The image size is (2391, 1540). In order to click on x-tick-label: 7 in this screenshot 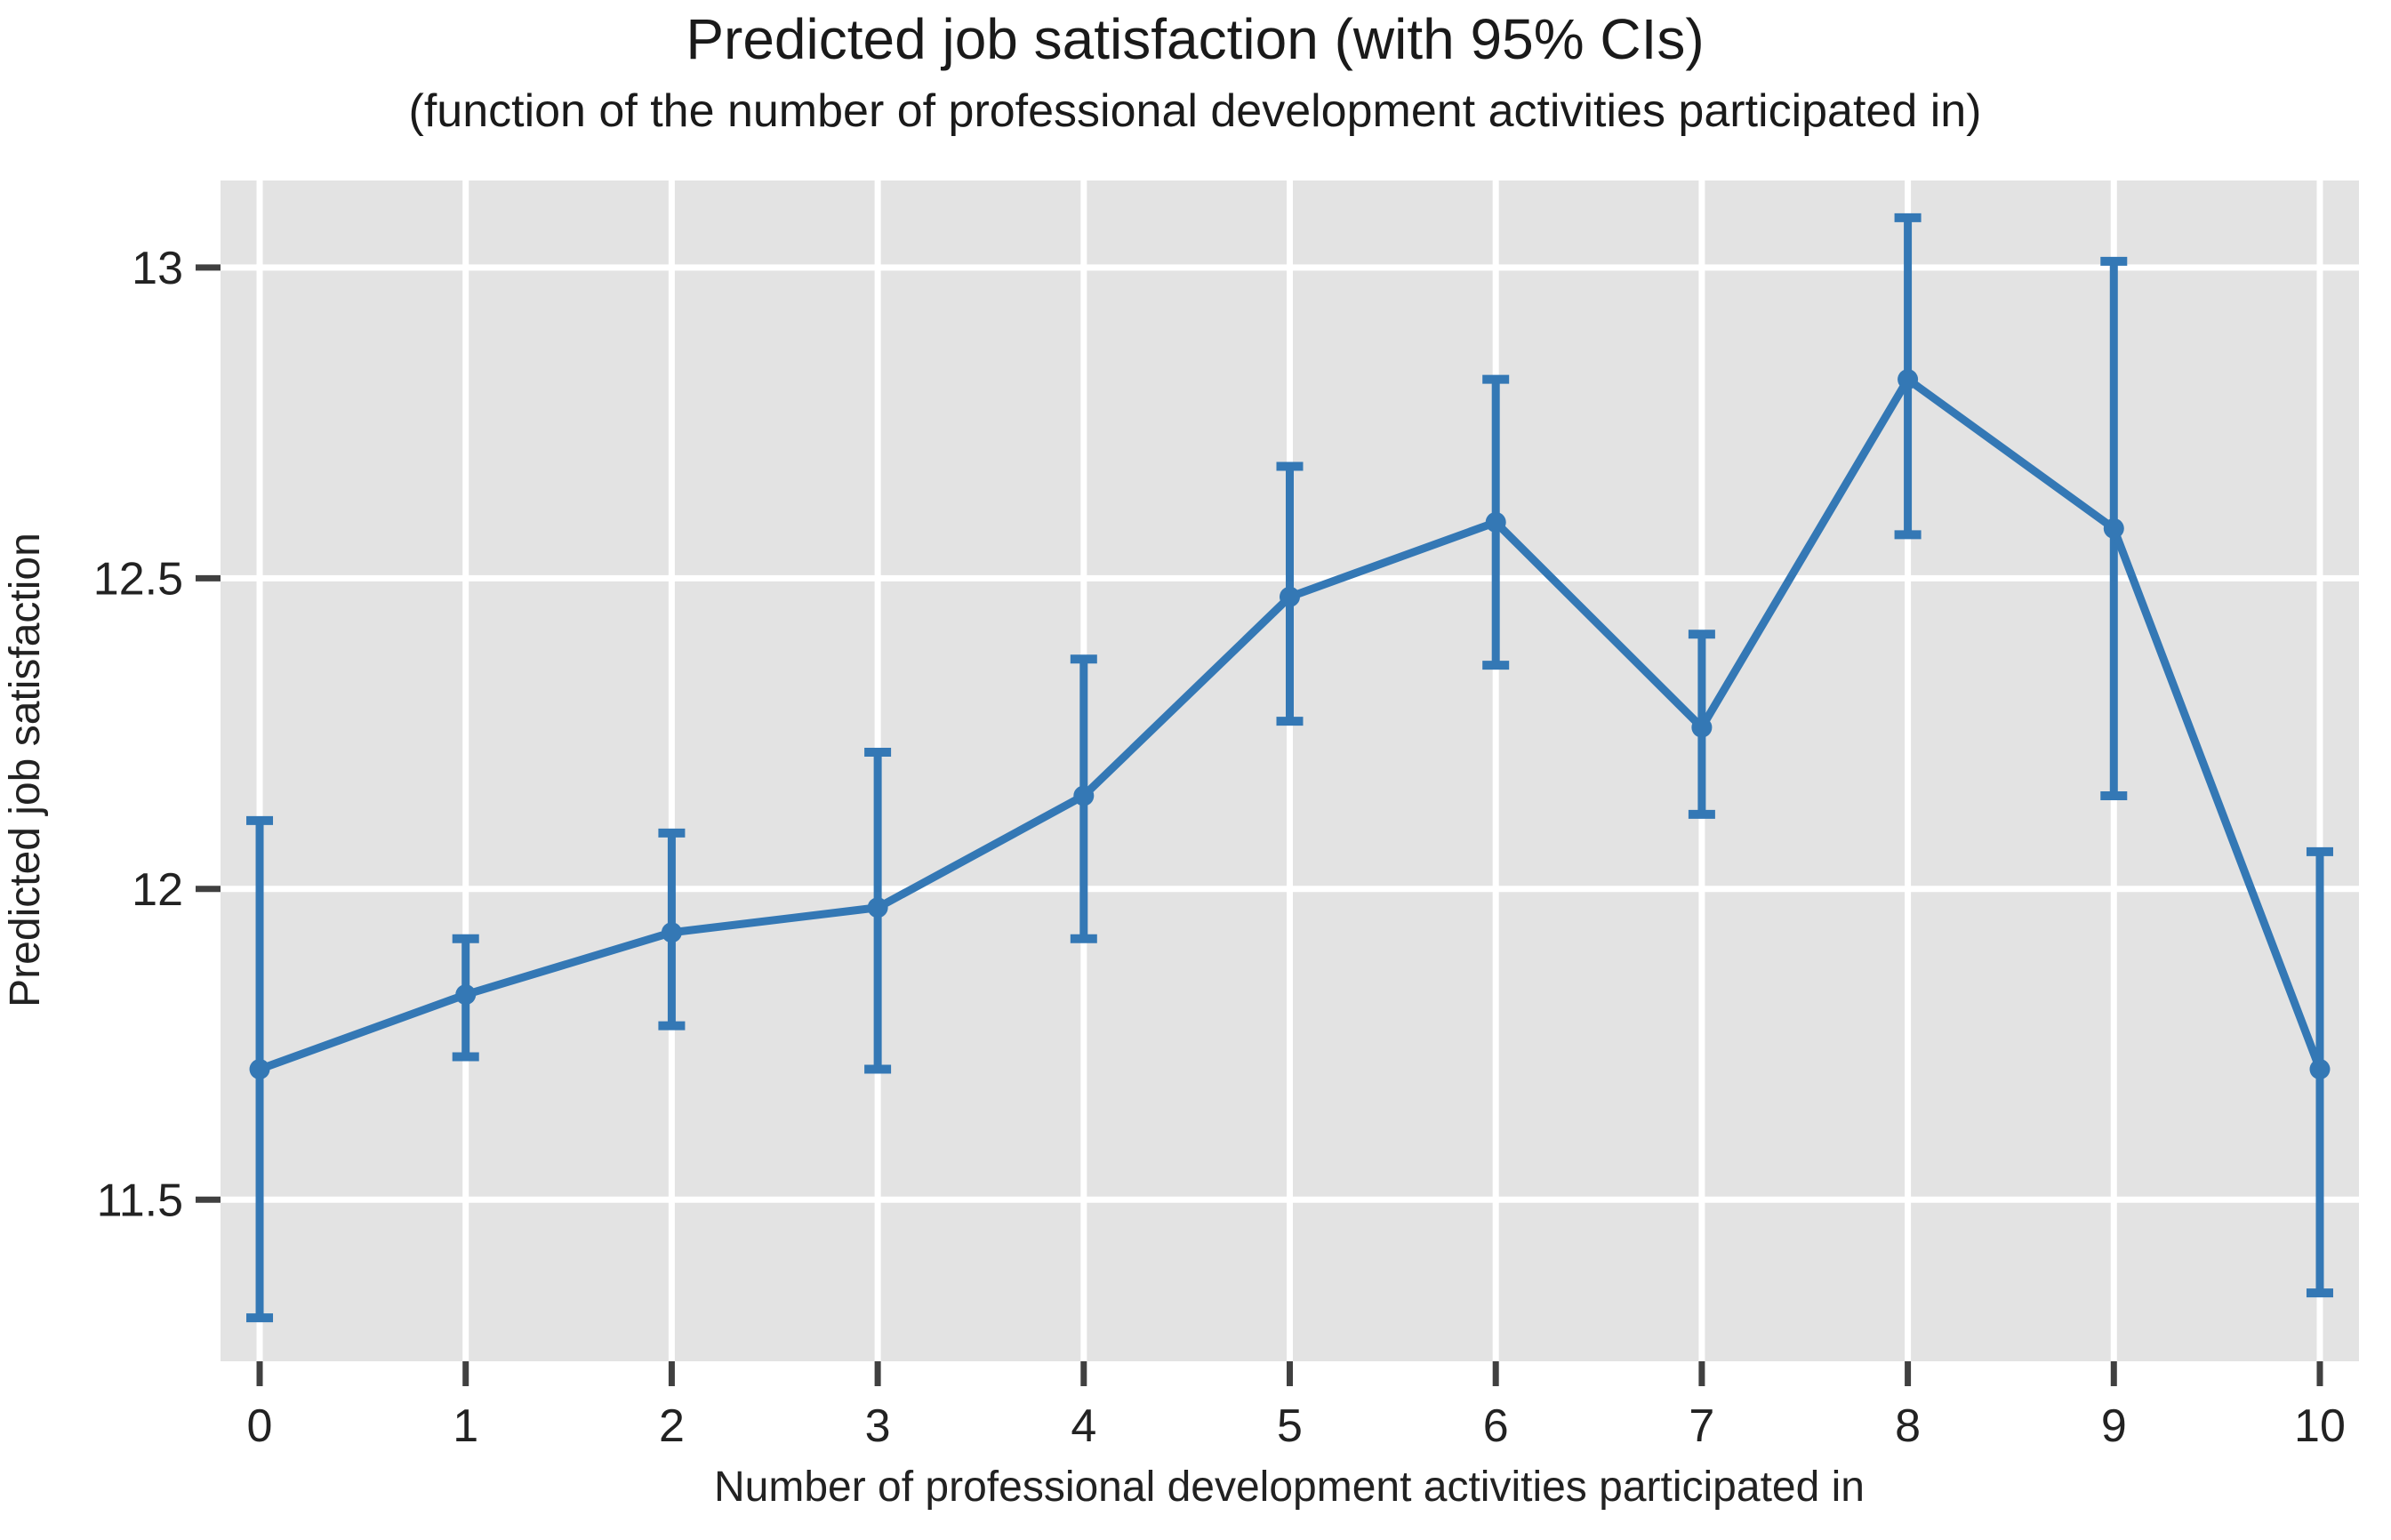, I will do `click(1701, 1426)`.